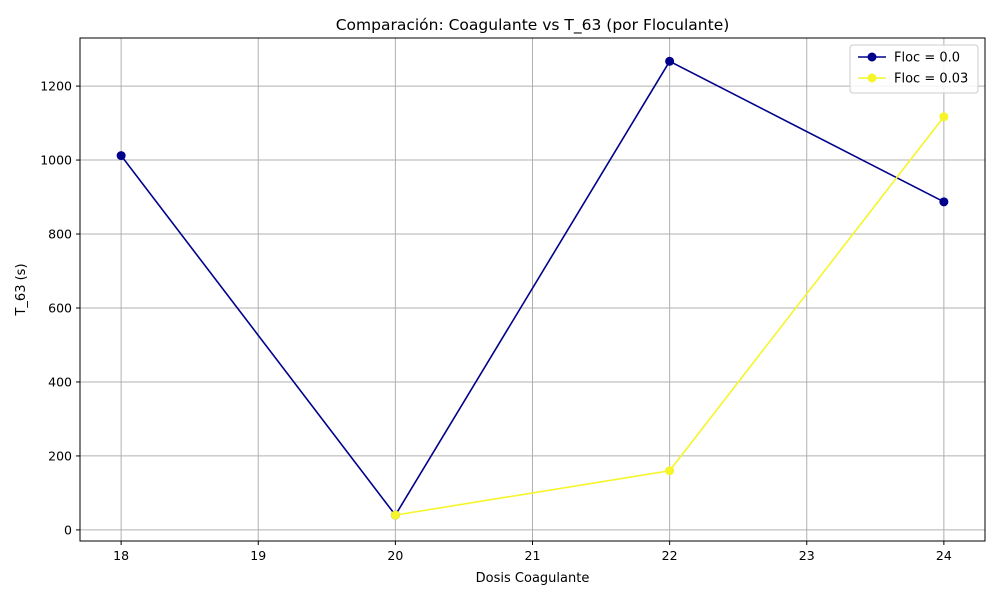 The height and width of the screenshot is (600, 1000). What do you see at coordinates (914, 69) in the screenshot?
I see `legend: Floc = 0.0 Floc = 0.03` at bounding box center [914, 69].